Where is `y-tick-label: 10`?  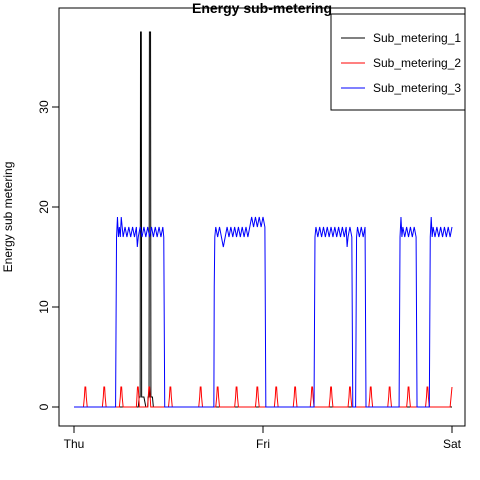
y-tick-label: 10 is located at coordinates (44, 307).